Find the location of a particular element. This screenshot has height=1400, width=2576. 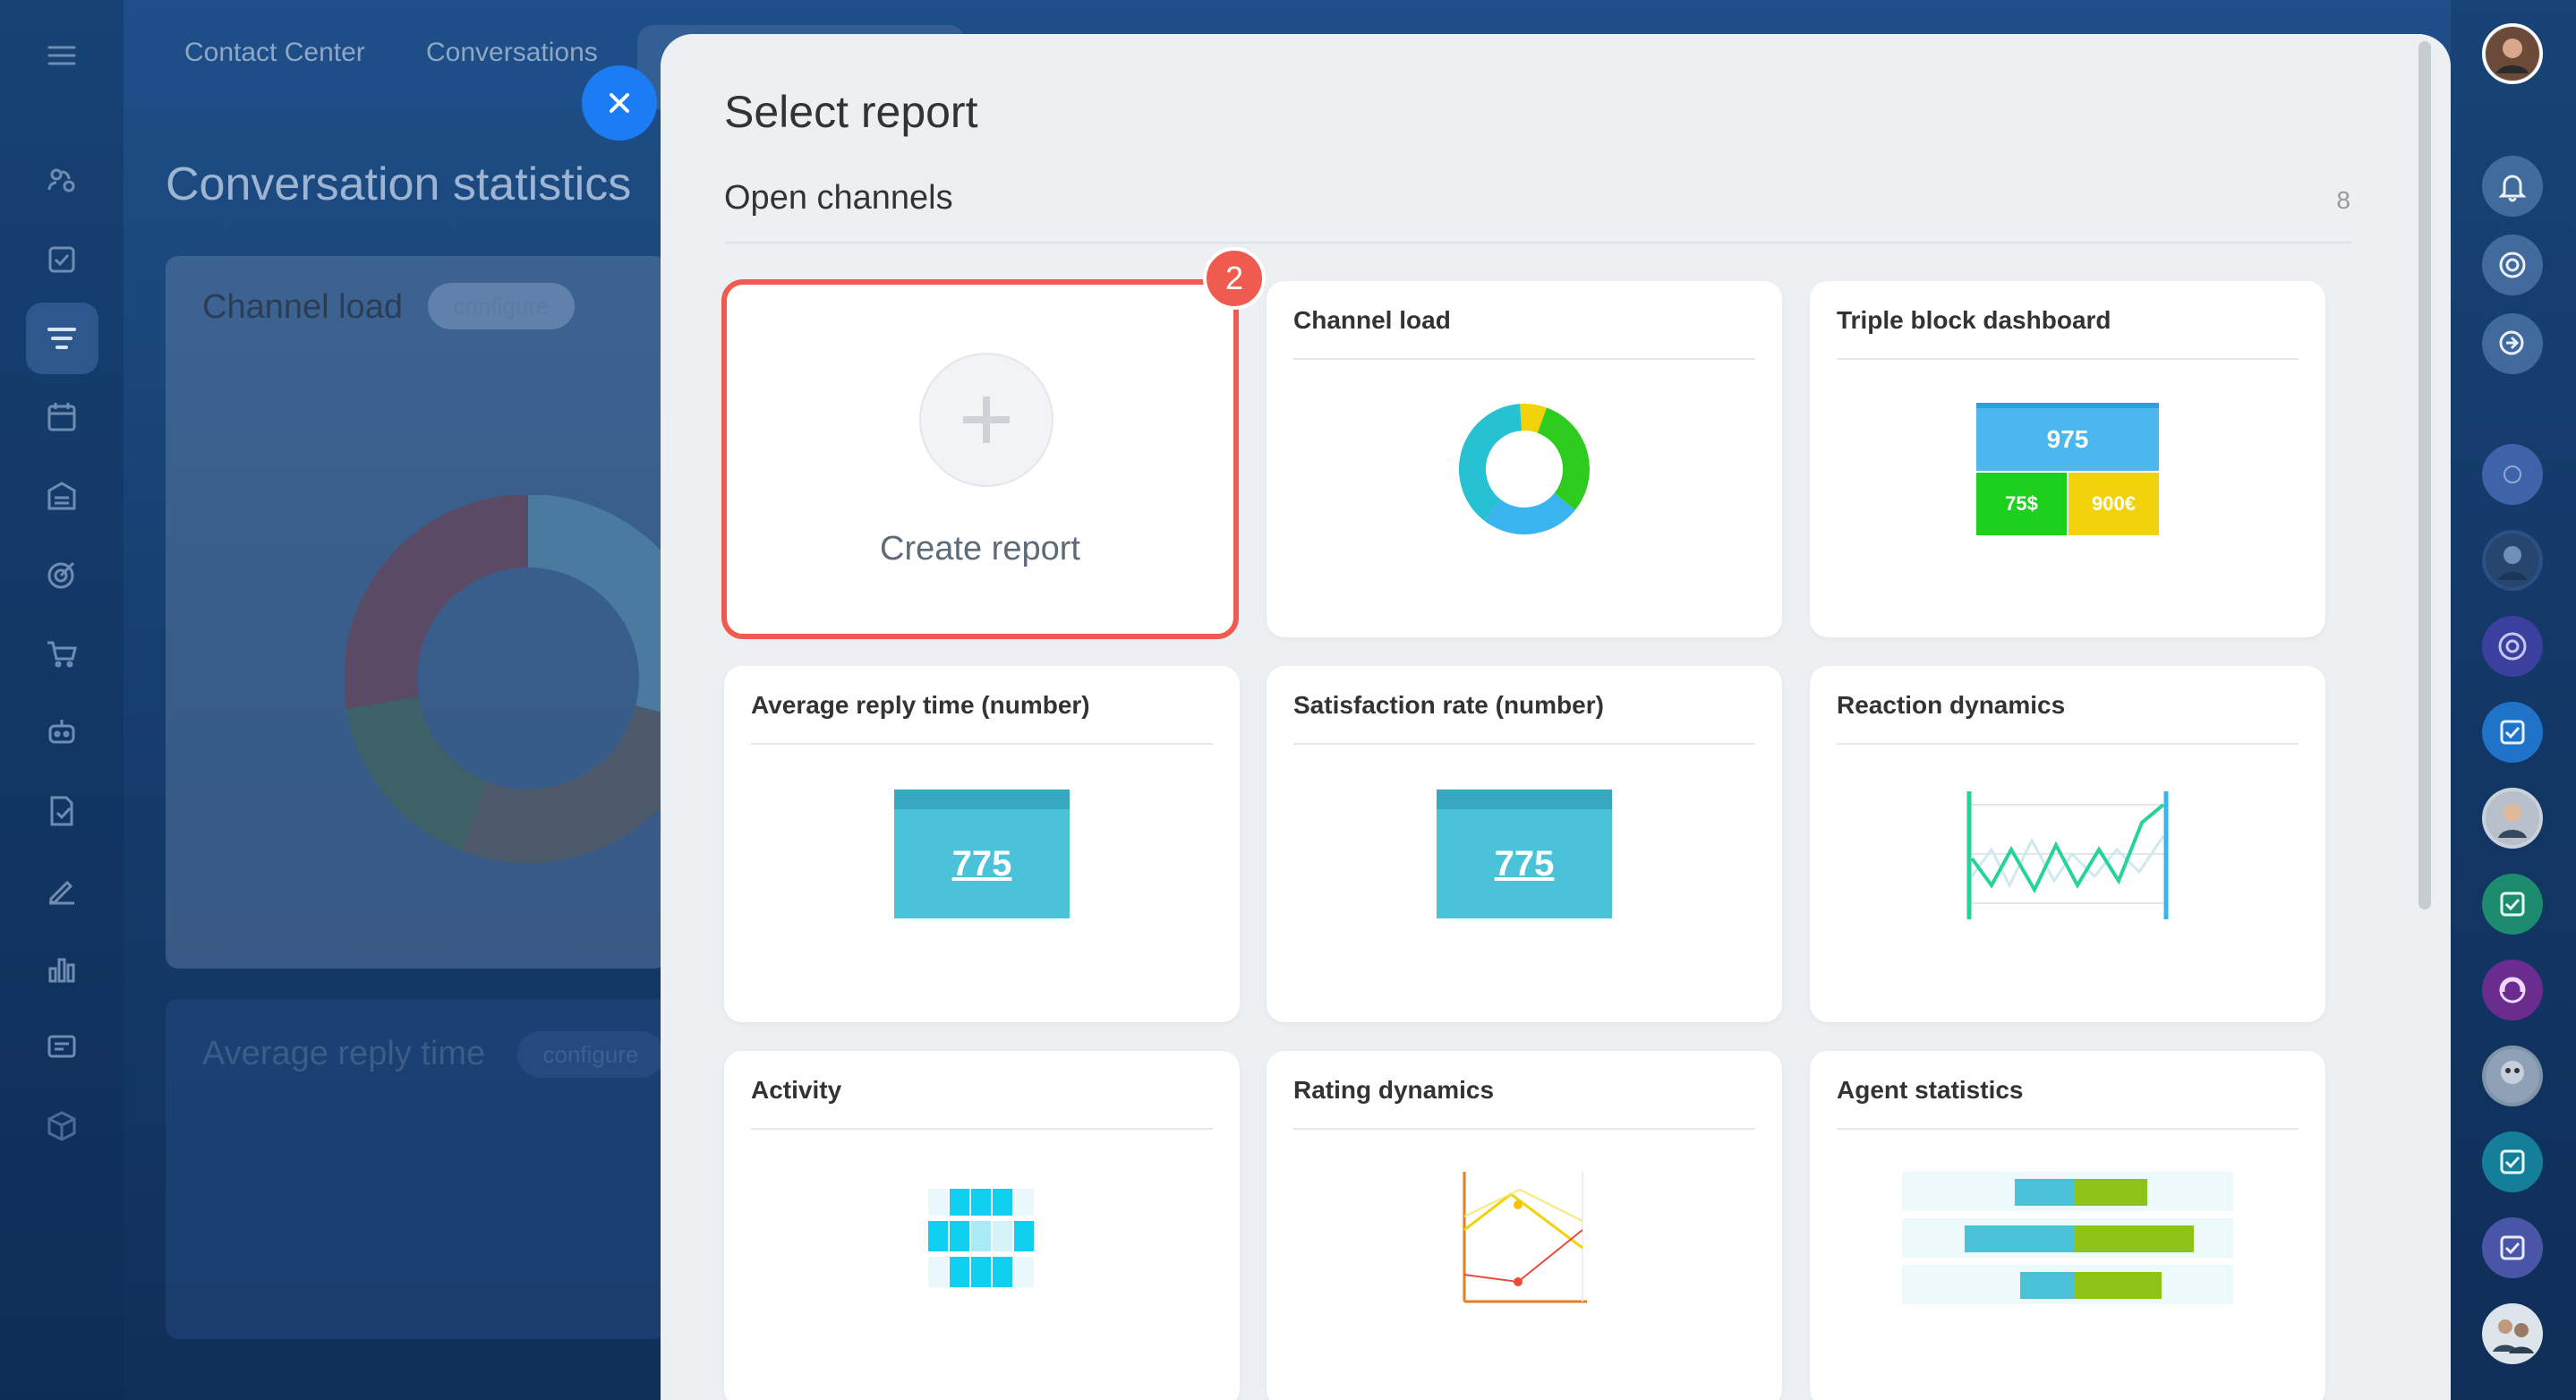

report-tile-agent-statistics: Agent statistics is located at coordinates (2067, 1225).